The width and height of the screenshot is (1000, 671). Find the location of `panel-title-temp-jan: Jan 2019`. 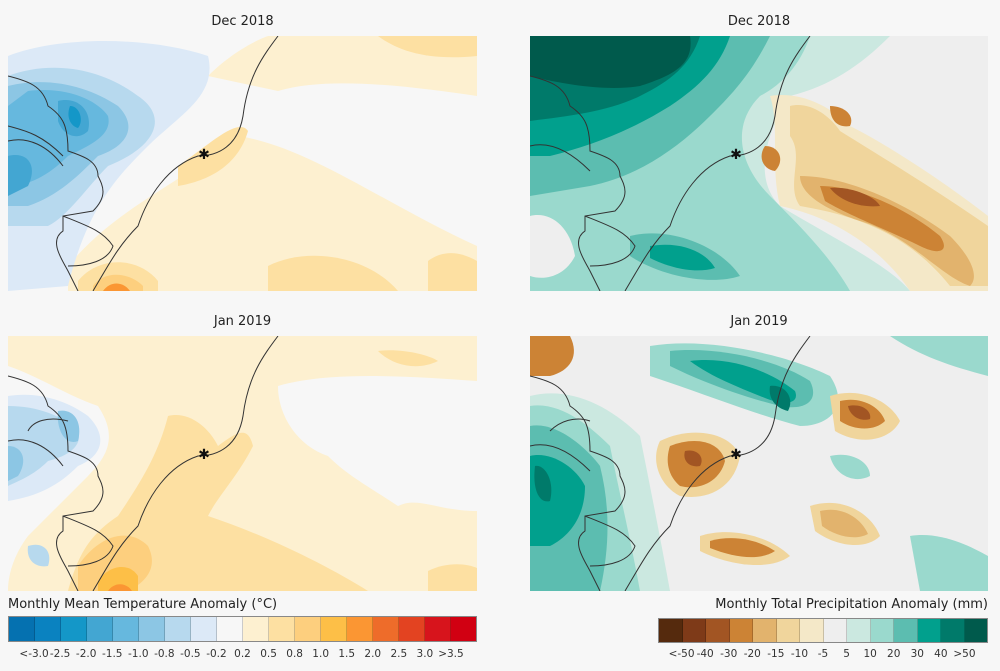

panel-title-temp-jan: Jan 2019 is located at coordinates (242, 321).